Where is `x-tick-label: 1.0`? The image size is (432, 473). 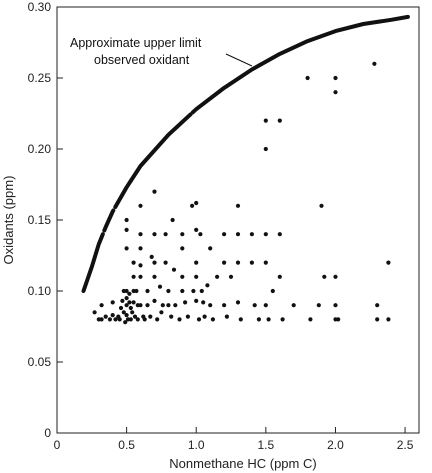
x-tick-label: 1.0 is located at coordinates (196, 445).